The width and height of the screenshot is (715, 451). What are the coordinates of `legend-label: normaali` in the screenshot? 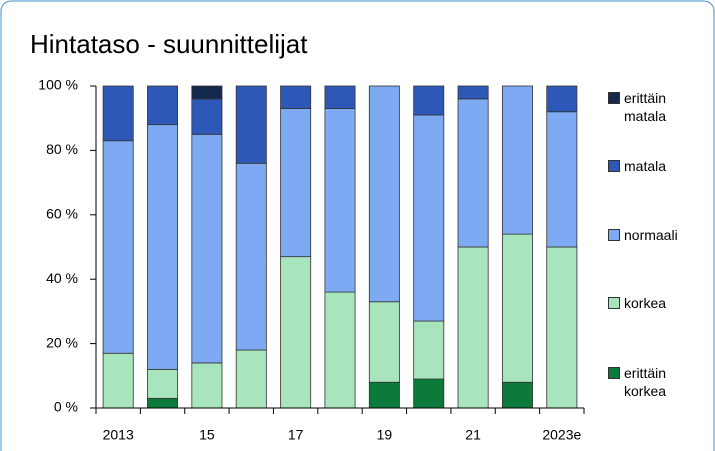 It's located at (651, 235).